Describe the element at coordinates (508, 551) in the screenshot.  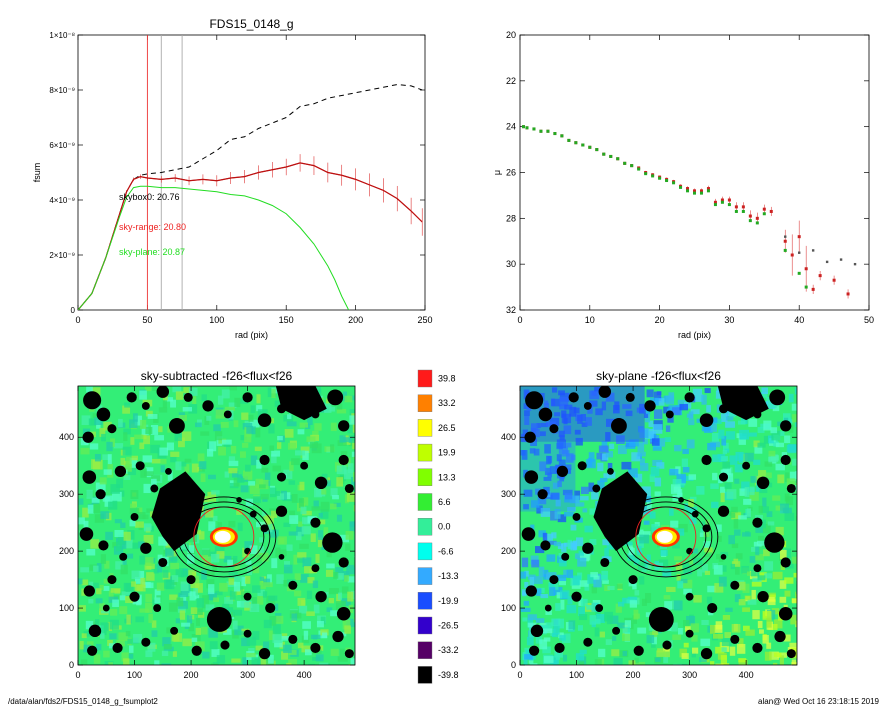
I see `skyplane-ytick-label: 200` at that location.